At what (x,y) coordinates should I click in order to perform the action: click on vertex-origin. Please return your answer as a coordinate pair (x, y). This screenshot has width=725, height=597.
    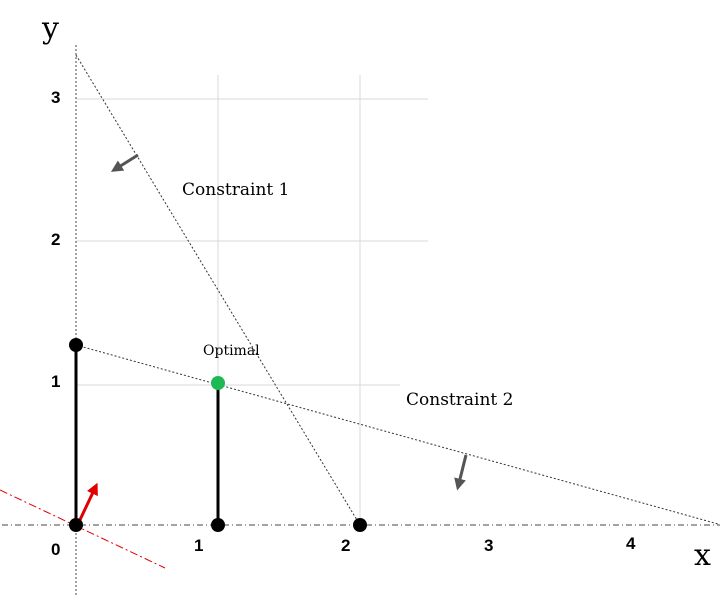
    Looking at the image, I should click on (76, 525).